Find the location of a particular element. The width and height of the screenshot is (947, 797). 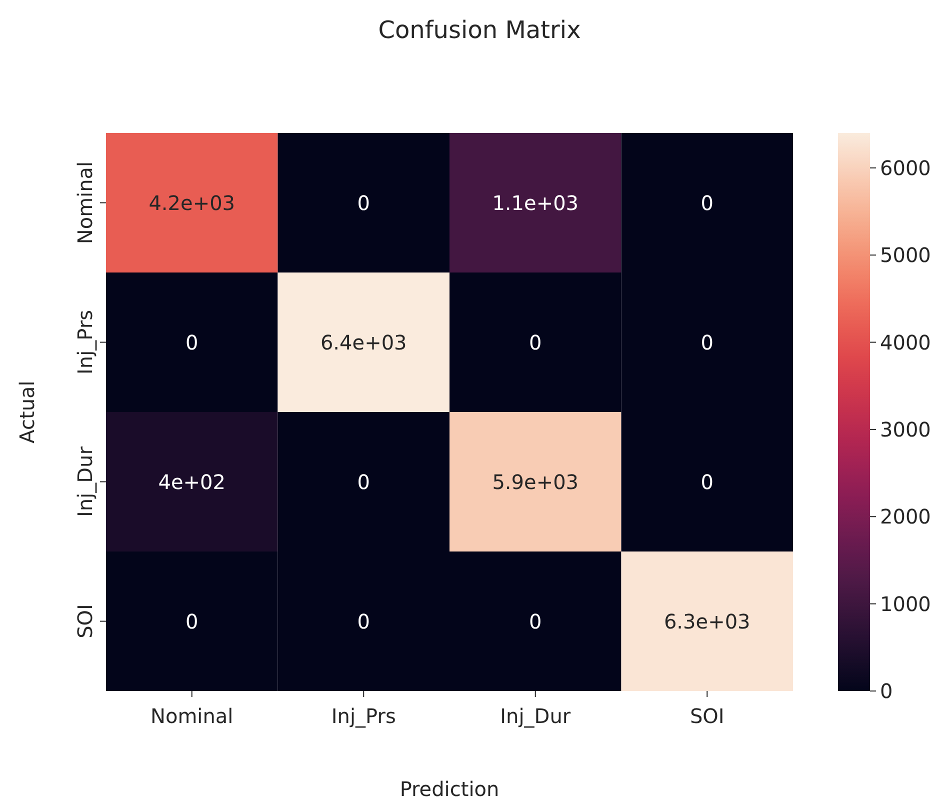

color-bar-label: 5000 is located at coordinates (905, 255).